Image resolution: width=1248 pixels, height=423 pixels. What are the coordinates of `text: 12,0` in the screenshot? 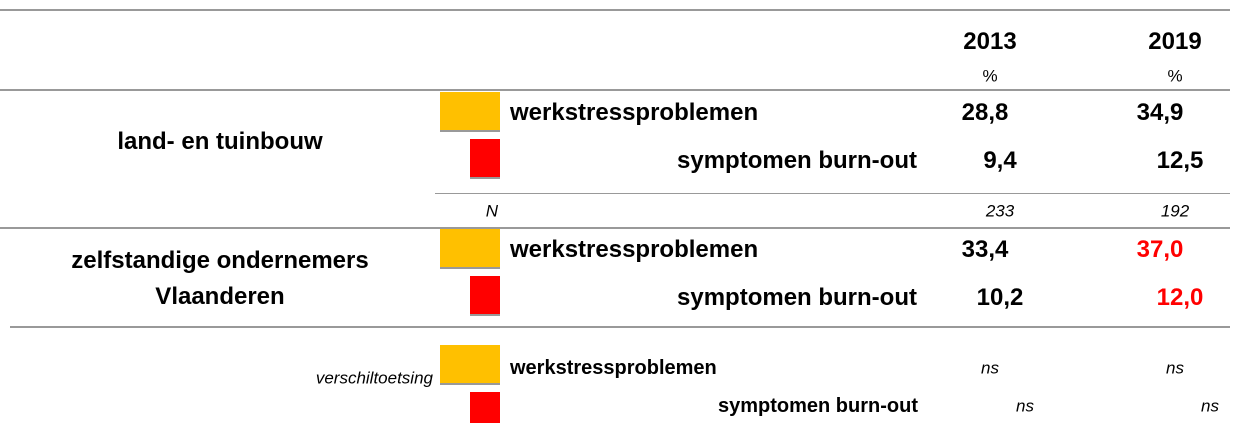 It's located at (1180, 297).